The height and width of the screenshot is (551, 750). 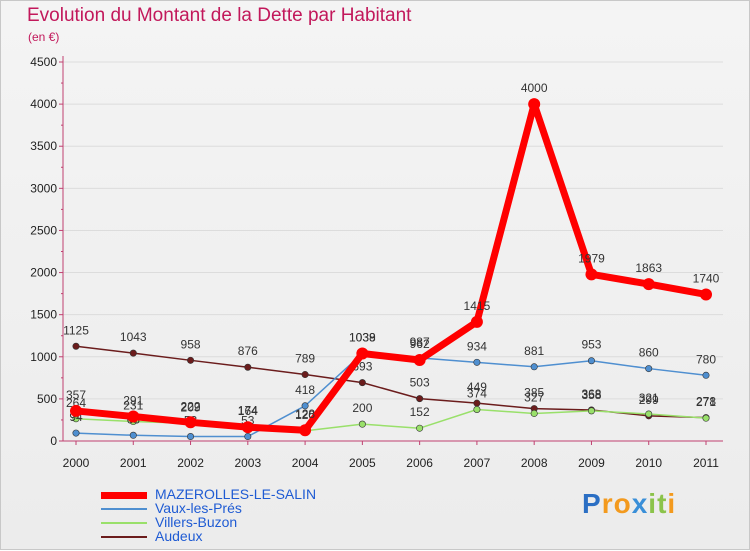 What do you see at coordinates (133, 463) in the screenshot?
I see `x-tick-label: 2001` at bounding box center [133, 463].